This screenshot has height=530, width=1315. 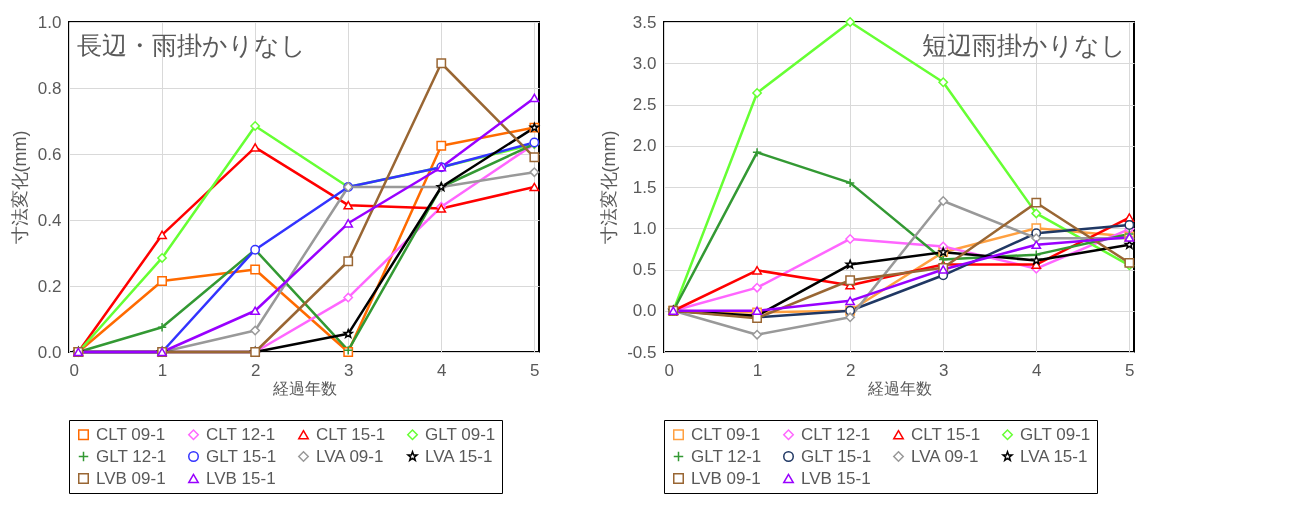 I want to click on y-tick-label: 0.8, so click(x=49, y=88).